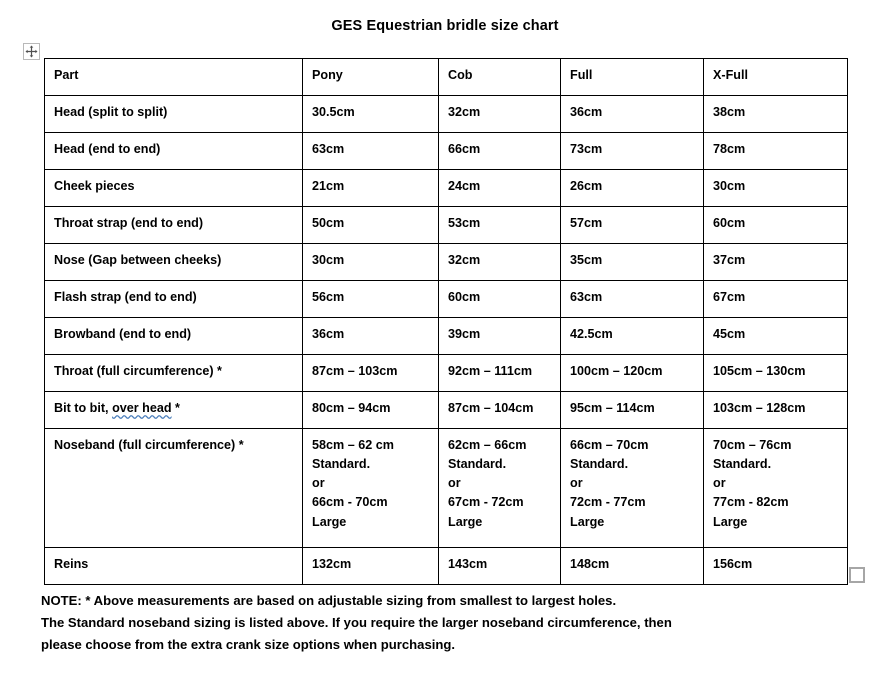  Describe the element at coordinates (775, 299) in the screenshot. I see `cell-xfull: 67cm` at that location.